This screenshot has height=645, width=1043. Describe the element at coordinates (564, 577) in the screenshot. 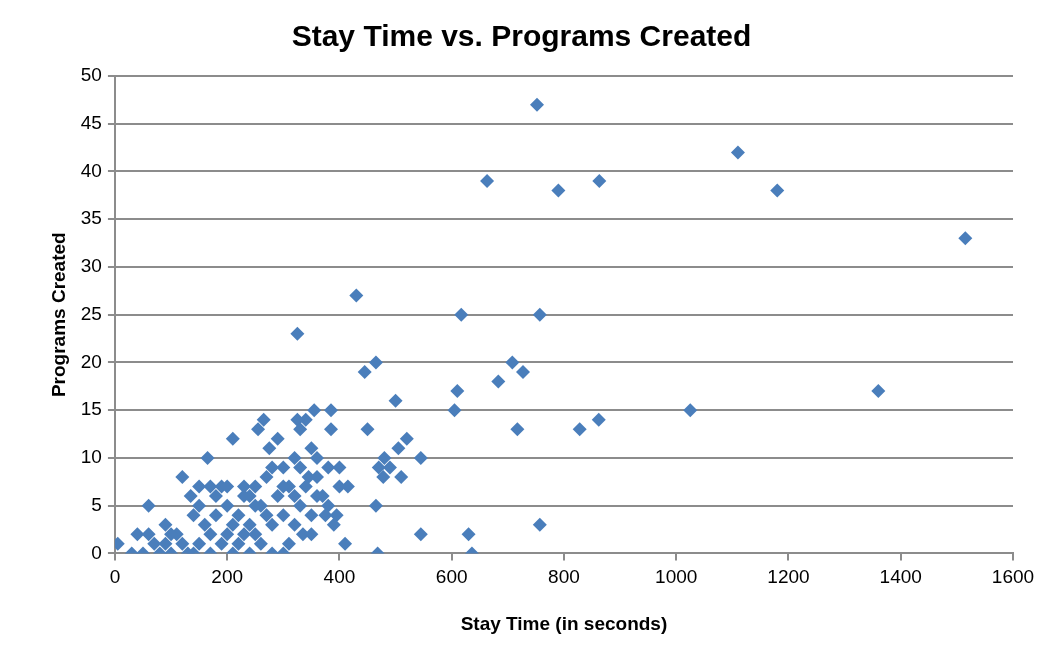

I see `x-tick-label: 800` at that location.